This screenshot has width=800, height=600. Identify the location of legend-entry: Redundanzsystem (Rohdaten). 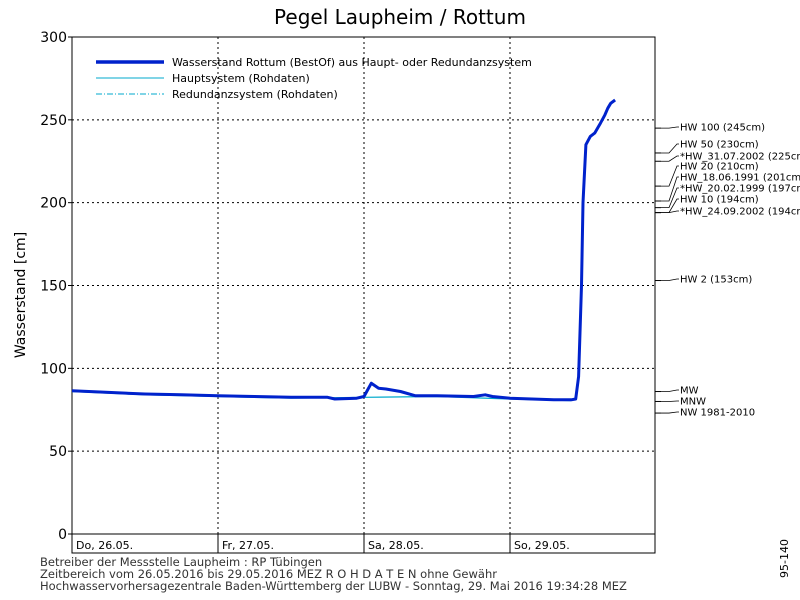
(255, 94).